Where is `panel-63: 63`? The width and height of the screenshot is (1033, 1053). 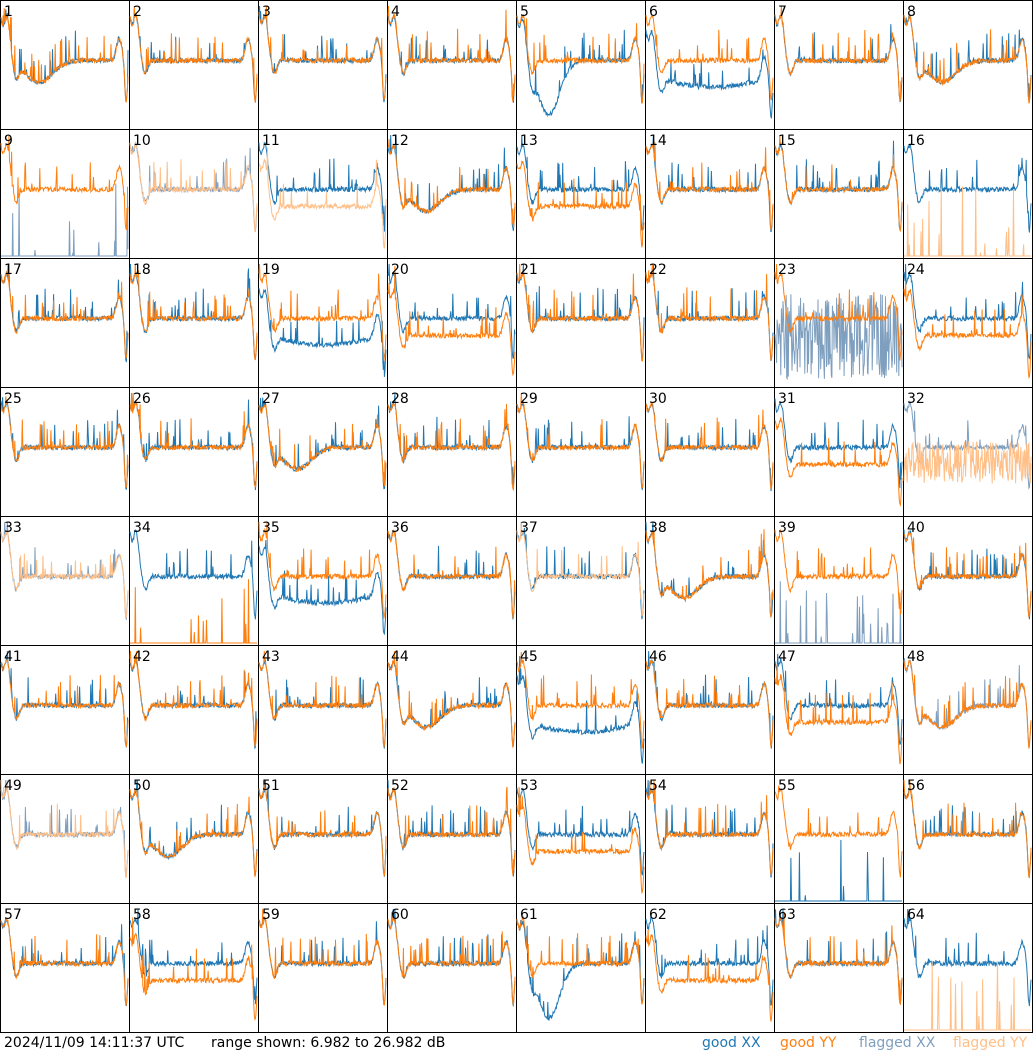
panel-63: 63 is located at coordinates (839, 968).